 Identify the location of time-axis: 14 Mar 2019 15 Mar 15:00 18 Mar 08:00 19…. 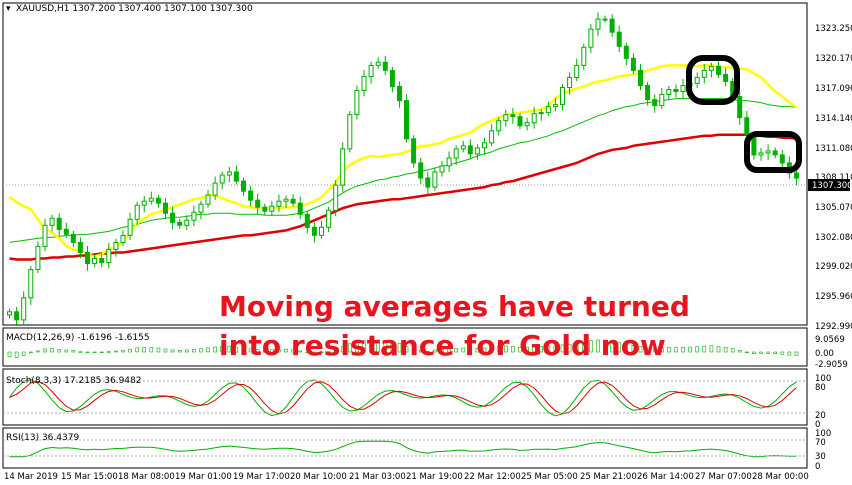
(406, 477).